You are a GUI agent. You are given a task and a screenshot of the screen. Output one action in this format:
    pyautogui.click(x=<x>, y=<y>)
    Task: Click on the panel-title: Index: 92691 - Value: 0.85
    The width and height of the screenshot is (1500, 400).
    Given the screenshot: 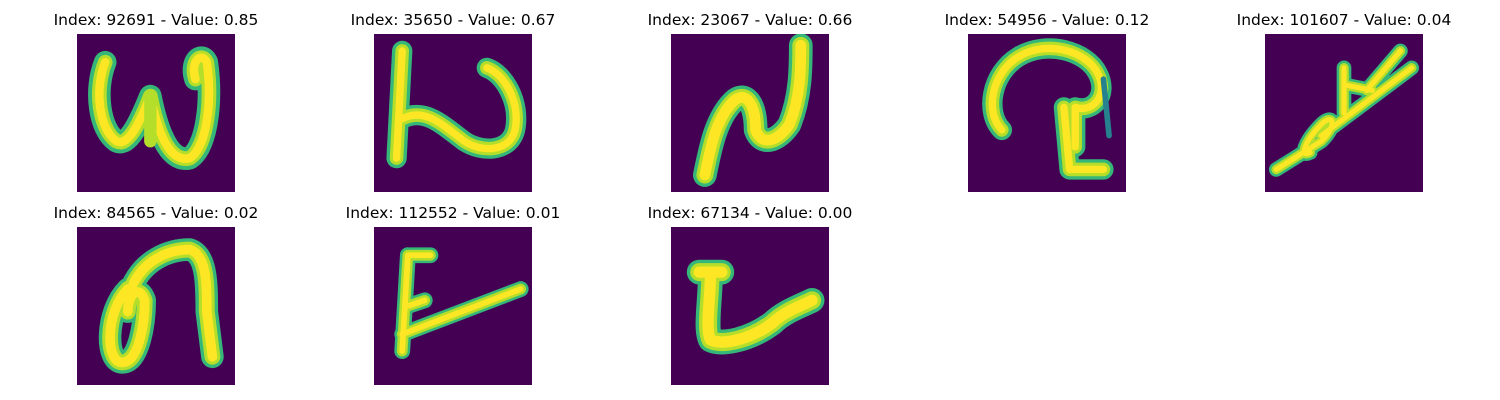 What is the action you would take?
    pyautogui.click(x=156, y=20)
    